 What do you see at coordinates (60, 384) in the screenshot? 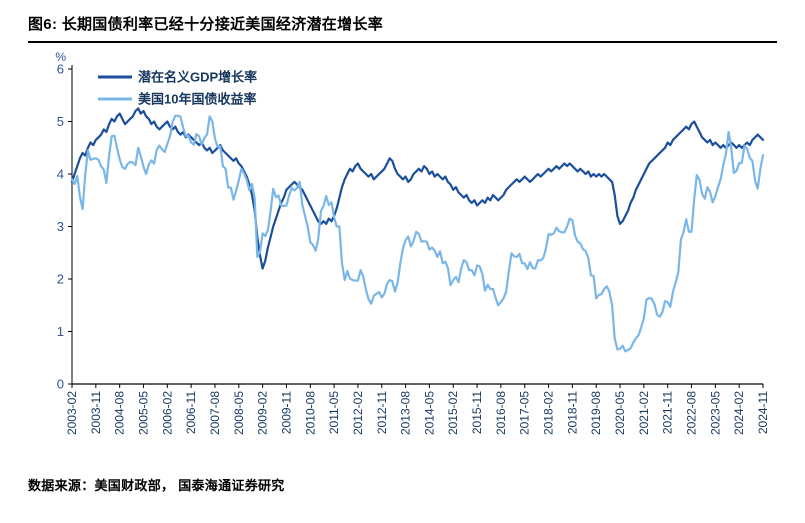
I see `y-tick-label: 0` at bounding box center [60, 384].